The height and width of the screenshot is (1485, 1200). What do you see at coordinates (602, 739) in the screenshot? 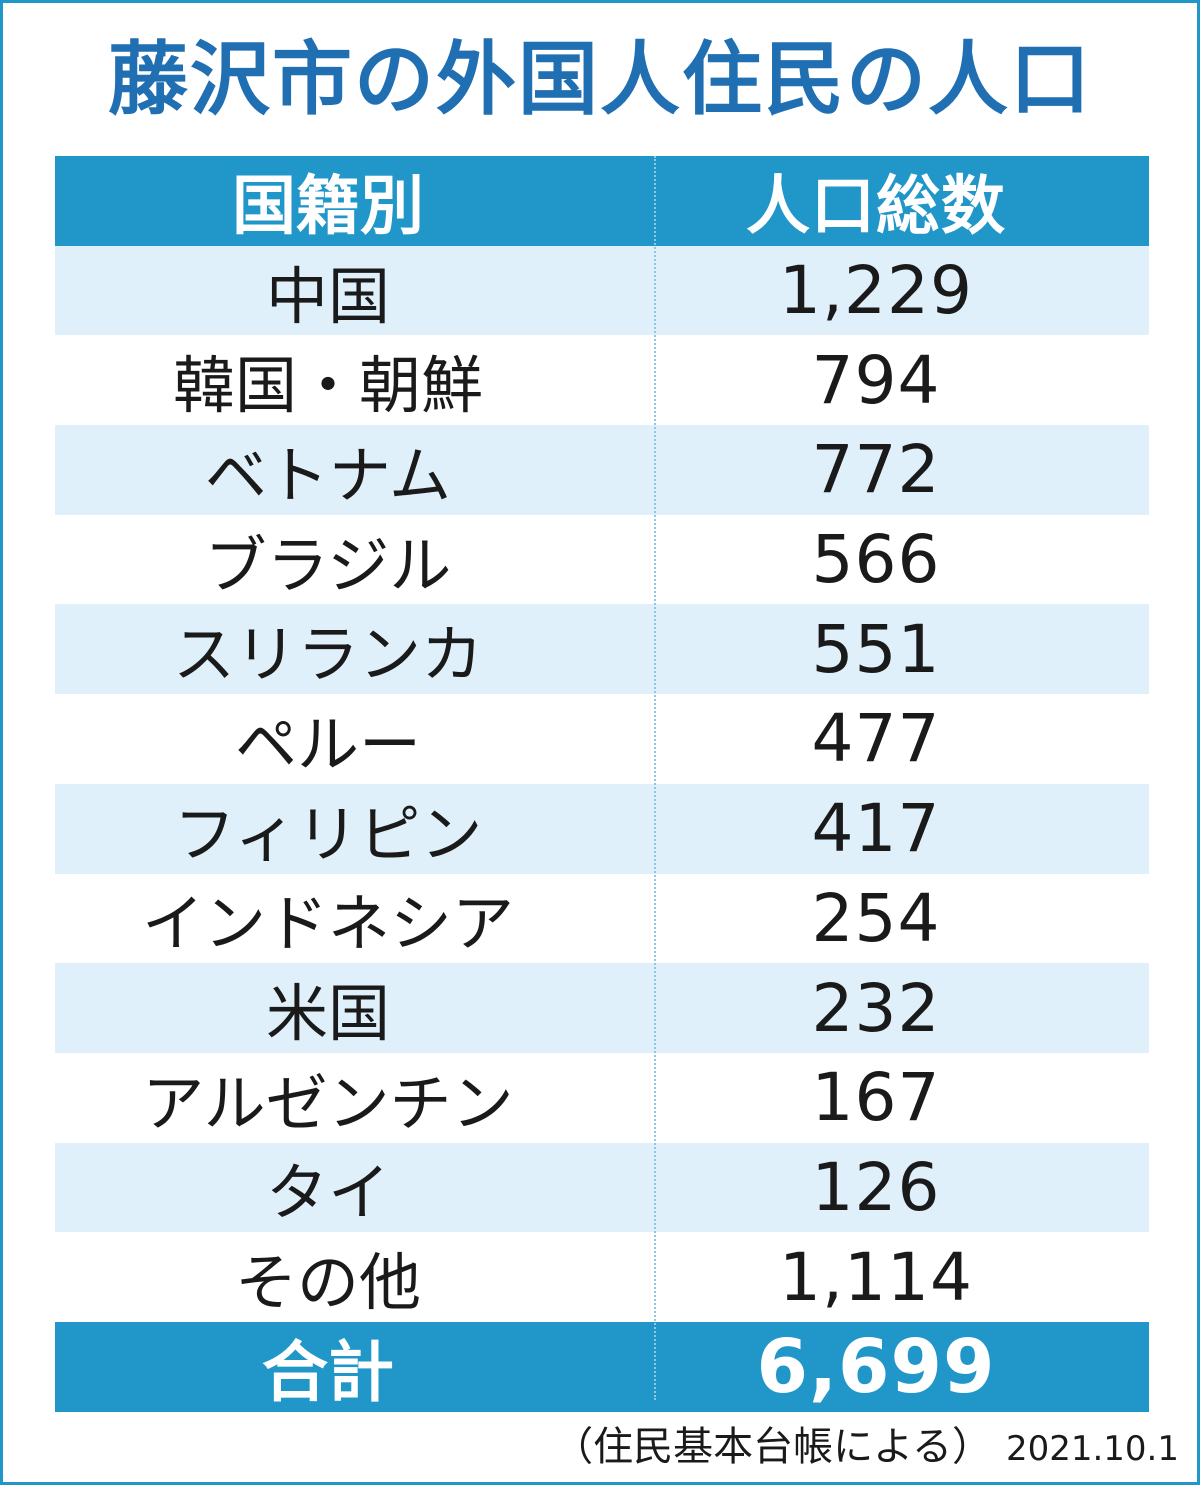
I see `table-row: ペルー 477` at bounding box center [602, 739].